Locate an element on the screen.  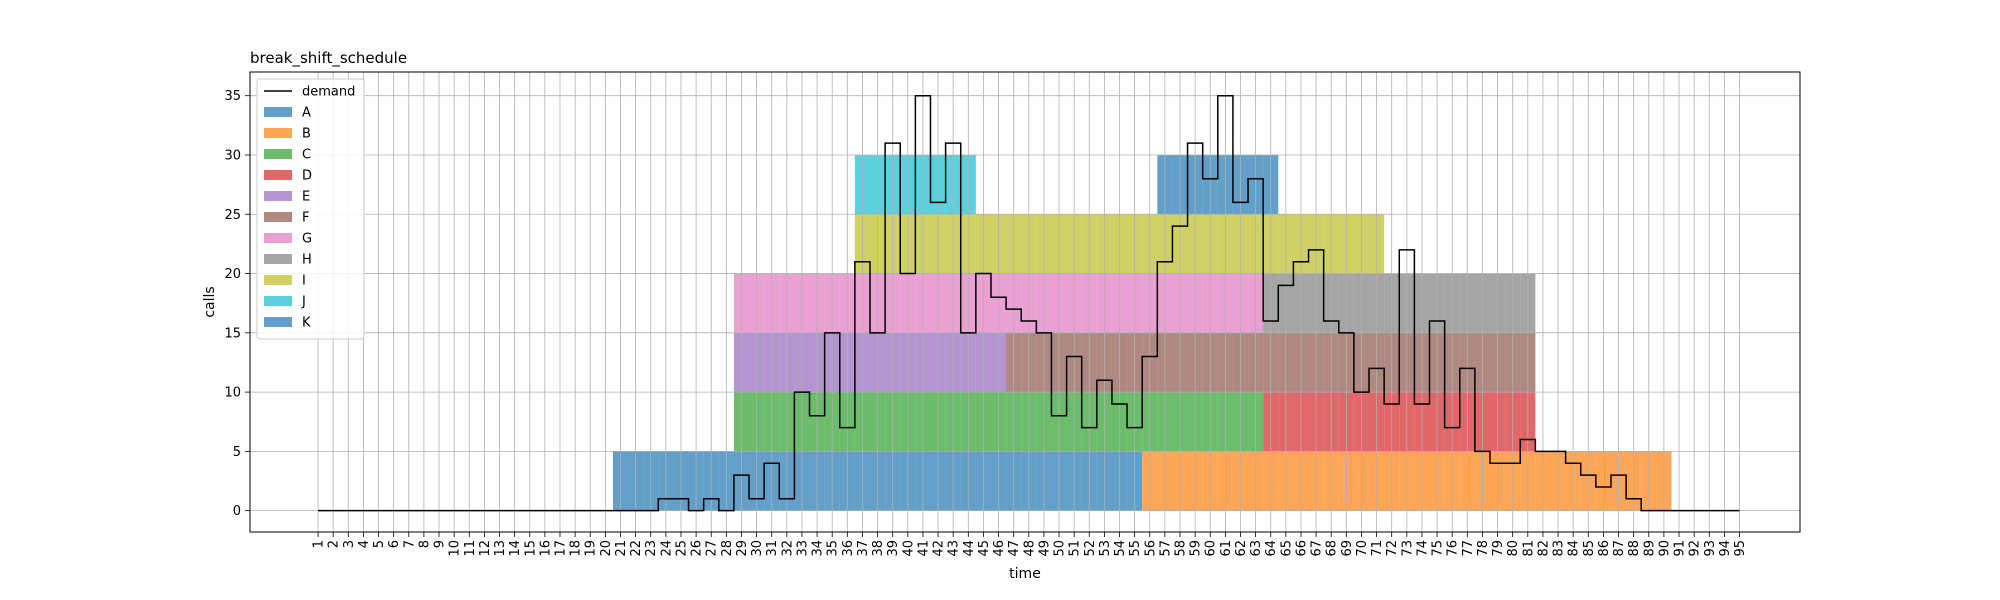
y-tick-label: 20 is located at coordinates (232, 274).